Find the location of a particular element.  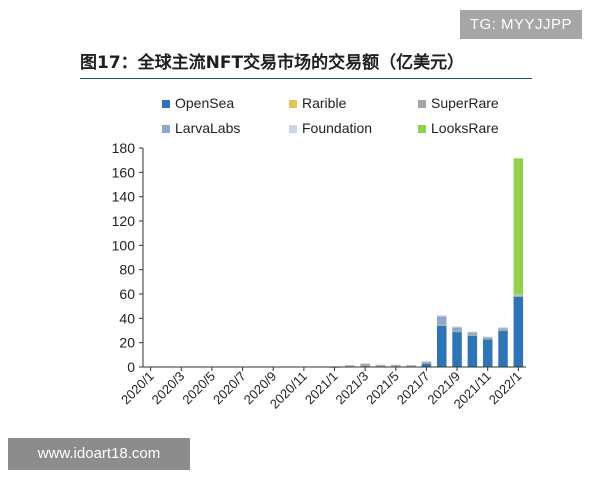

bar-opensea-2021/7 is located at coordinates (426, 365).